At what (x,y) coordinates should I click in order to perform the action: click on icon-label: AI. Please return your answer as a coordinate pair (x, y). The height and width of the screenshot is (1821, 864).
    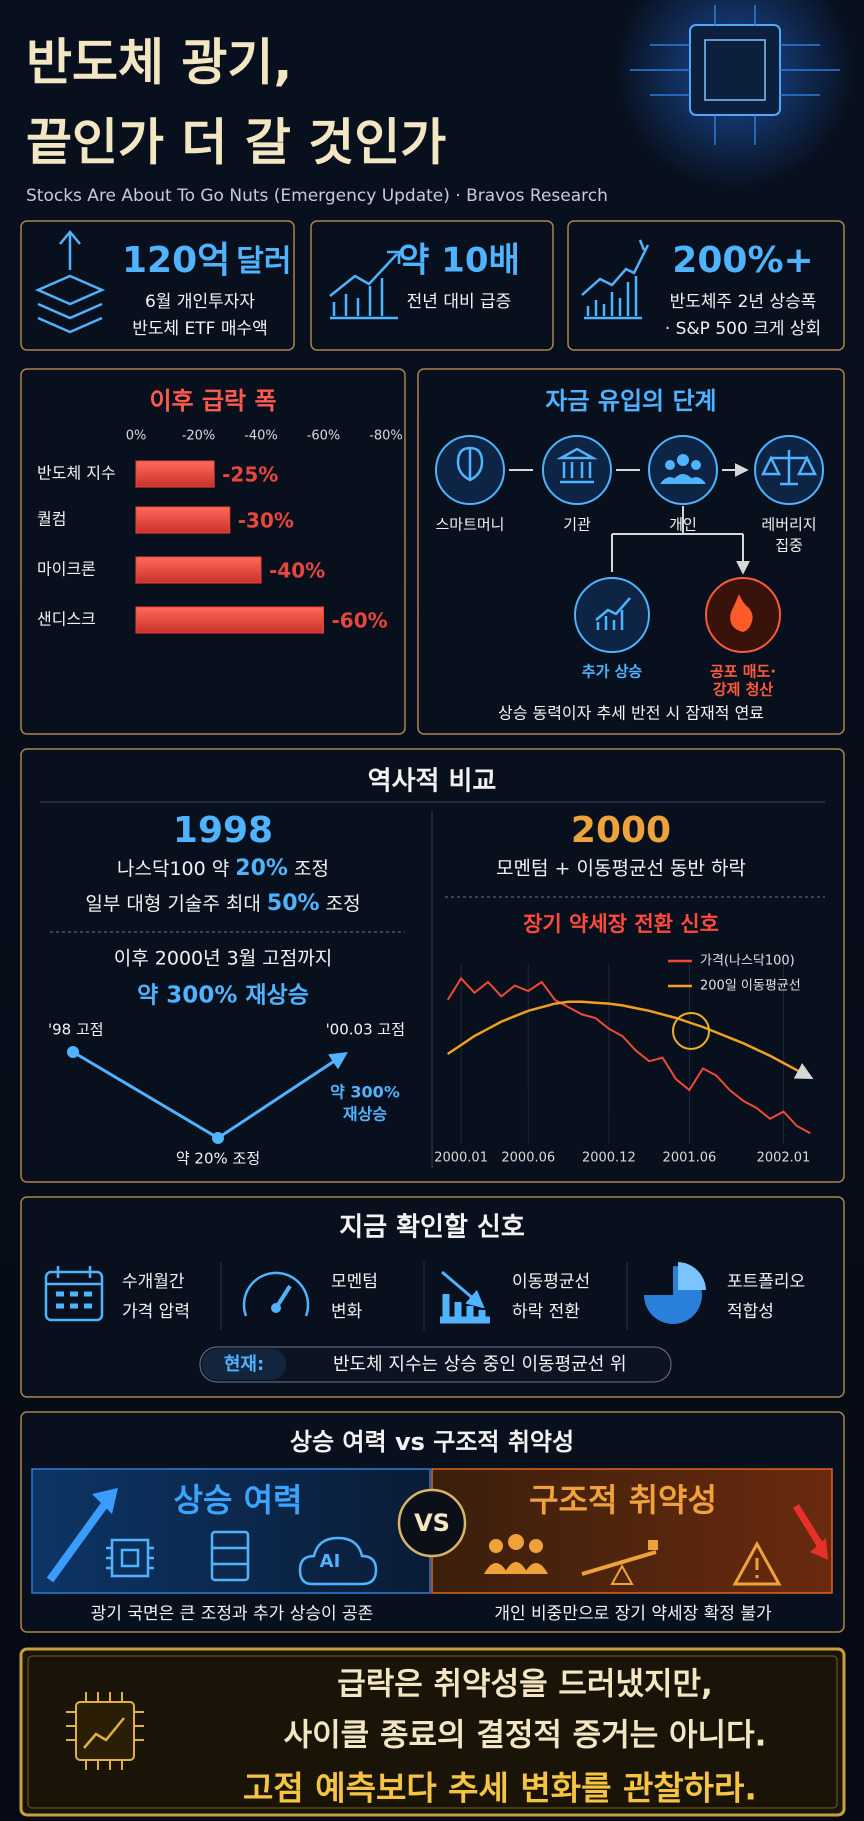
    Looking at the image, I should click on (330, 1561).